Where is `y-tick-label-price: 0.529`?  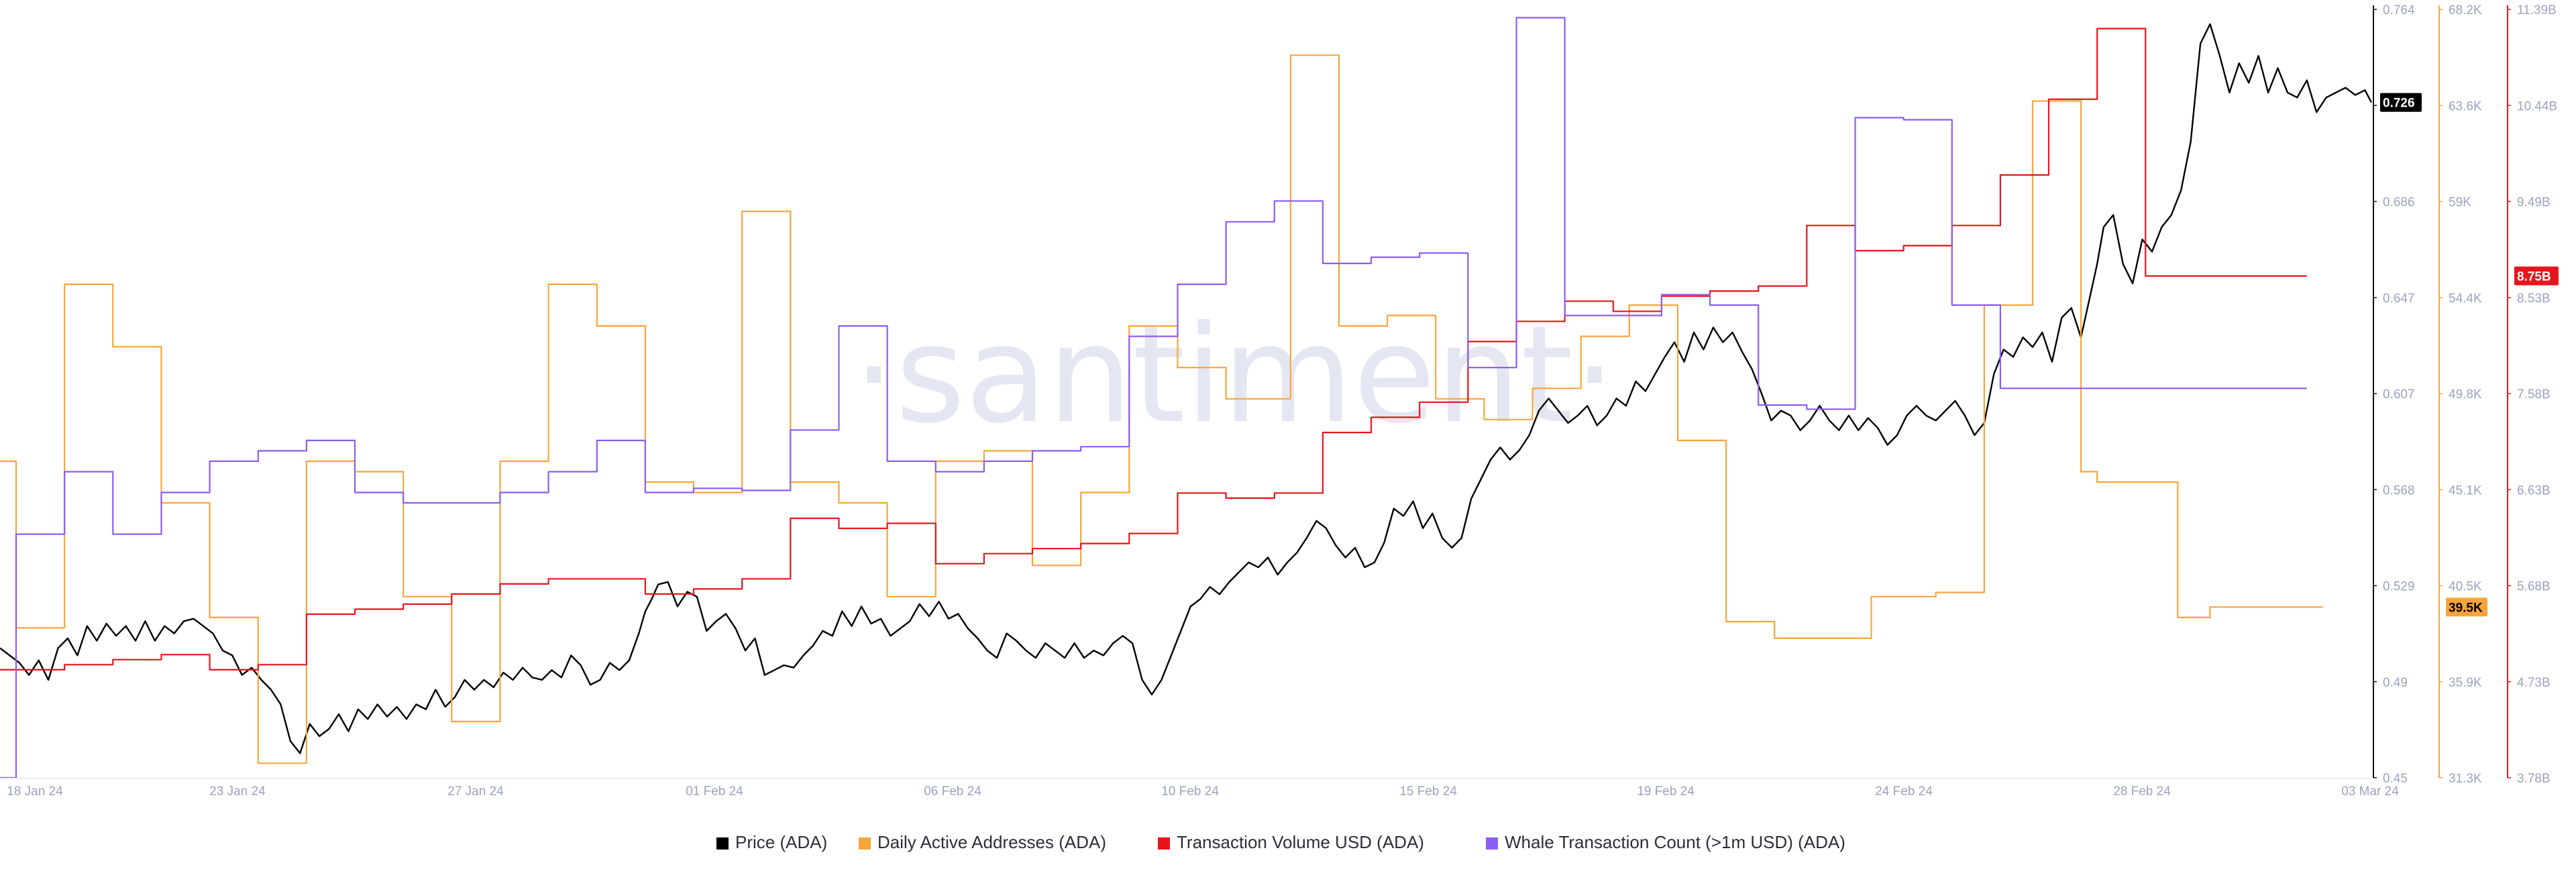
y-tick-label-price: 0.529 is located at coordinates (2399, 587).